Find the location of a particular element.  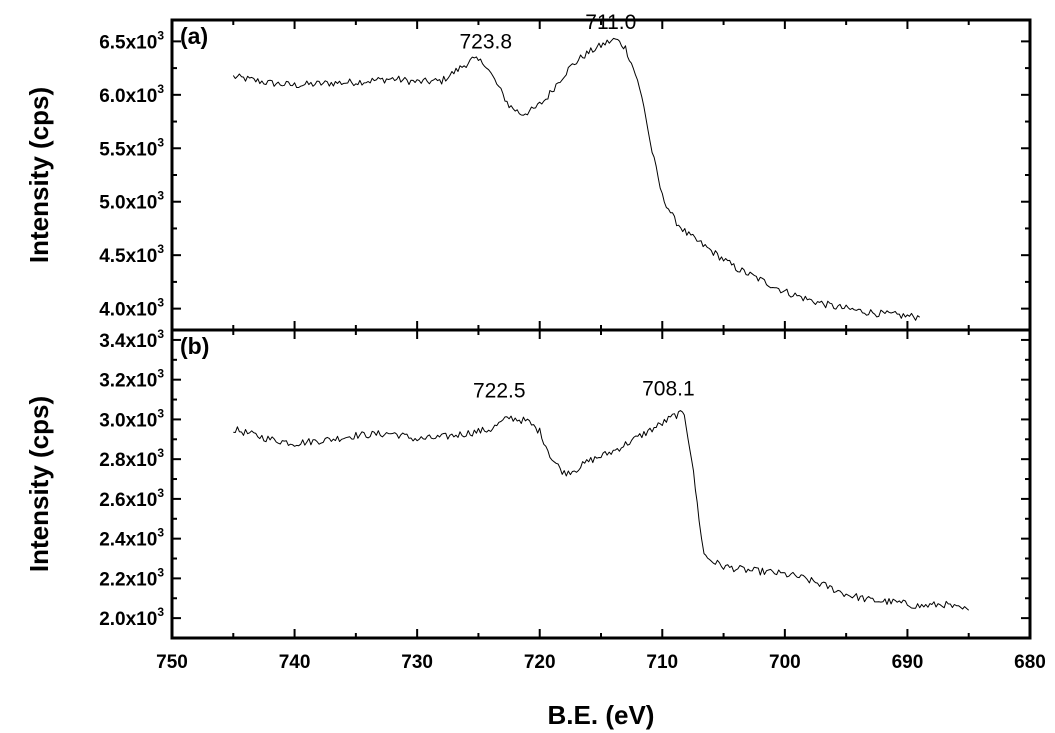

peak-annotation: 711.0 is located at coordinates (610, 22).